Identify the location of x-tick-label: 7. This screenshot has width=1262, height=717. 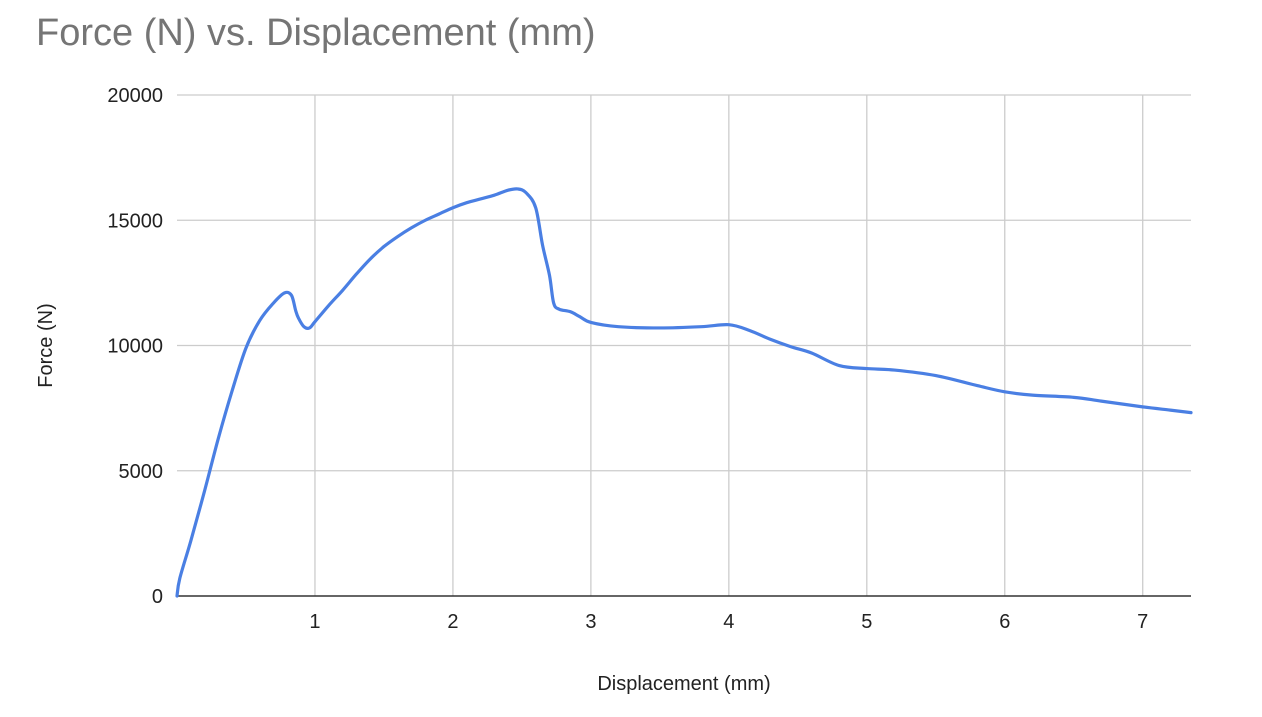
(1142, 622).